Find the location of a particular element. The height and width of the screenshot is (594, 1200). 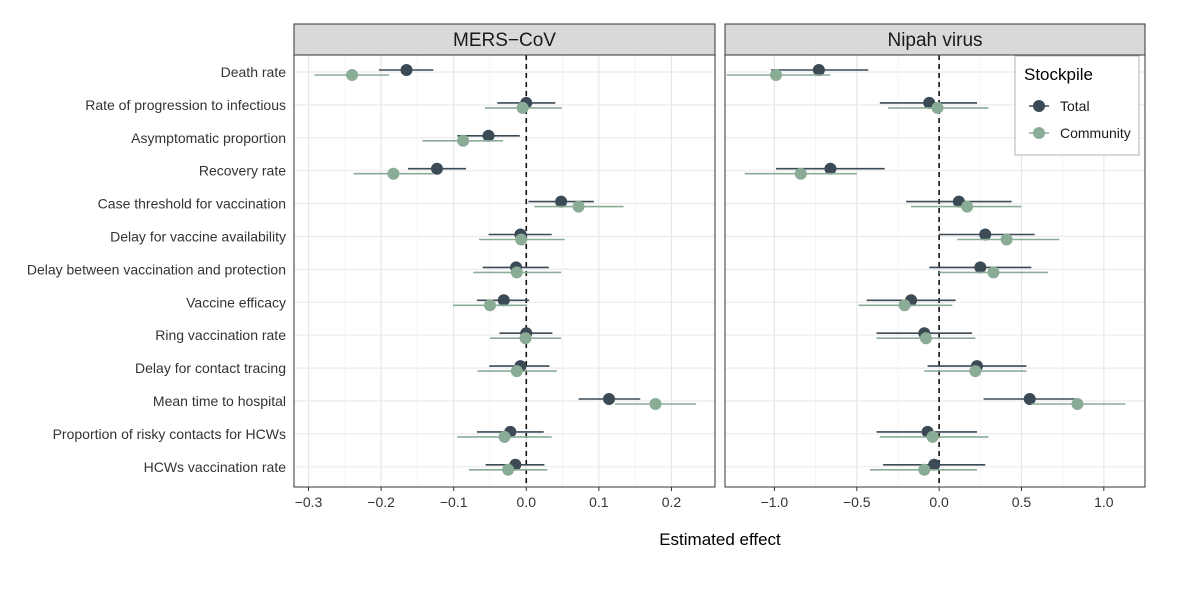

row-label-proportion-of-risky-contacts-for-hcws: Proportion of risky contacts for HCWs is located at coordinates (169, 434).